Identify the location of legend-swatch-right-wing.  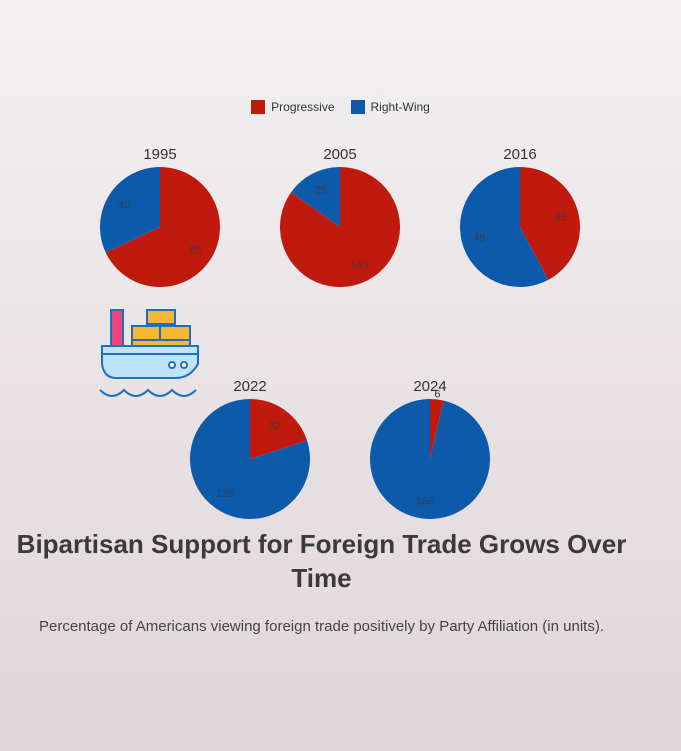
(357, 107).